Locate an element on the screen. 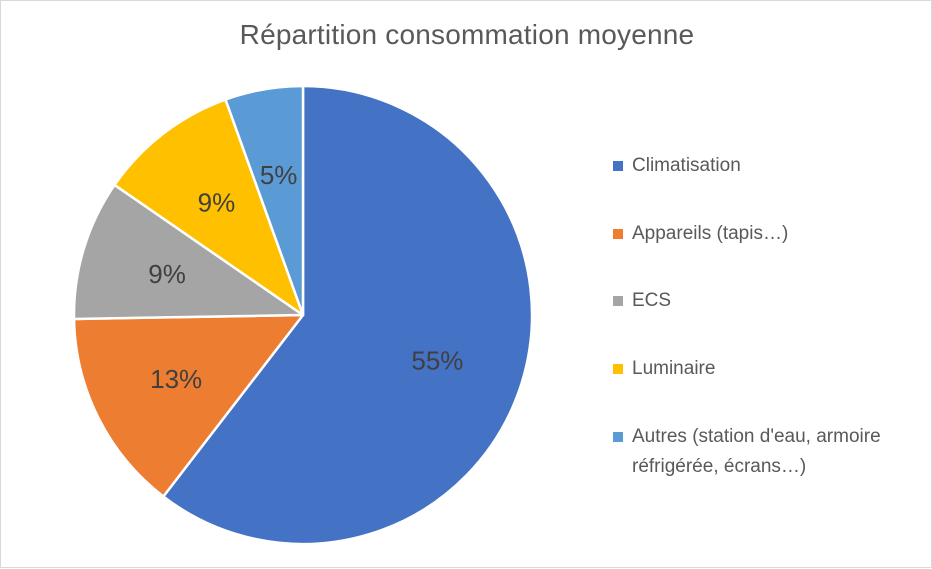 This screenshot has height=569, width=932. chart-title: Répartition consommation moyenne is located at coordinates (467, 34).